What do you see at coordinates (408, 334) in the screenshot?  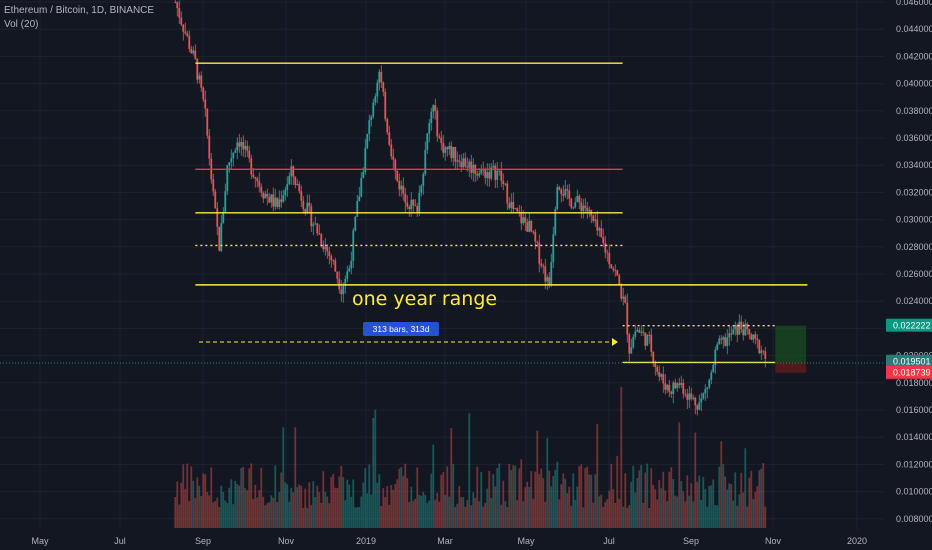 I see `date-range-measure: 313 bars, 313d` at bounding box center [408, 334].